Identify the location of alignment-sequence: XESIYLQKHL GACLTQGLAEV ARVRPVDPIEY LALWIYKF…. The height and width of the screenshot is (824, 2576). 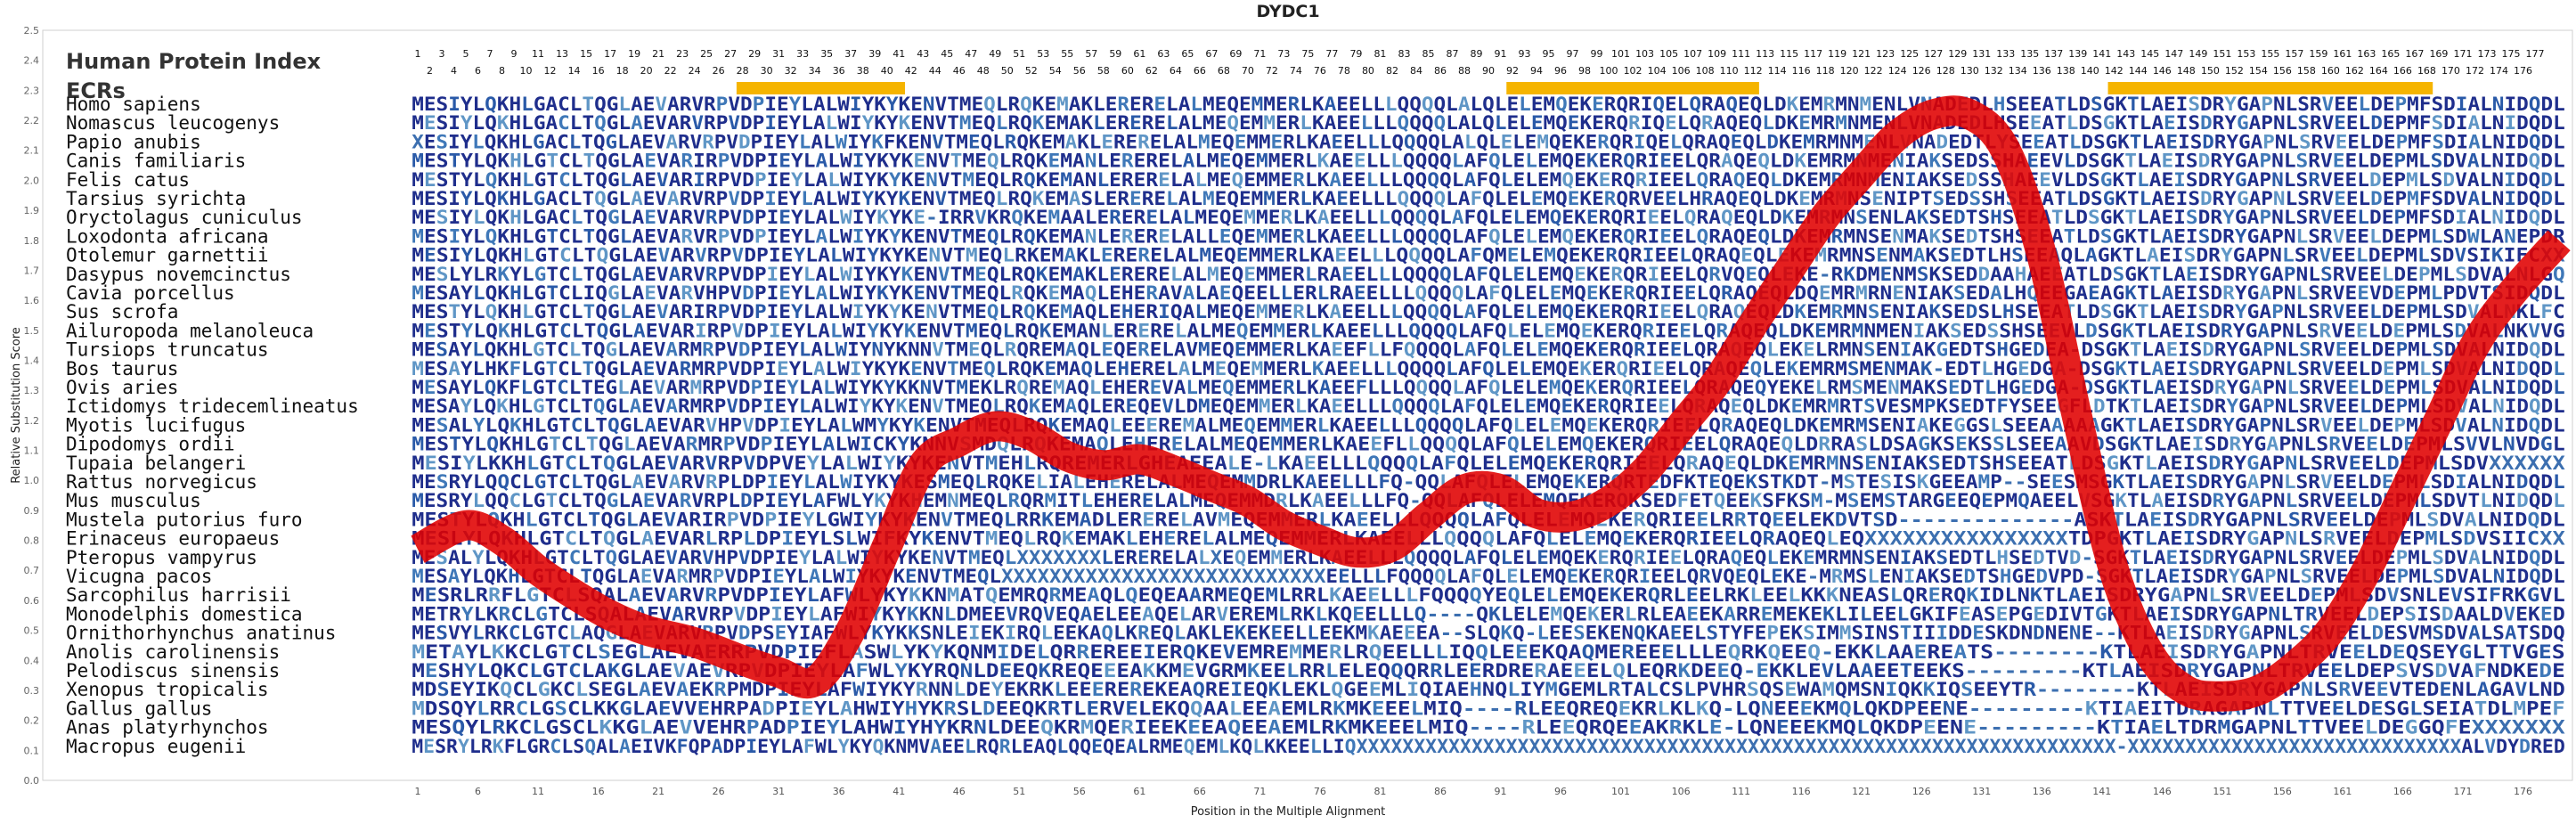
(1488, 141).